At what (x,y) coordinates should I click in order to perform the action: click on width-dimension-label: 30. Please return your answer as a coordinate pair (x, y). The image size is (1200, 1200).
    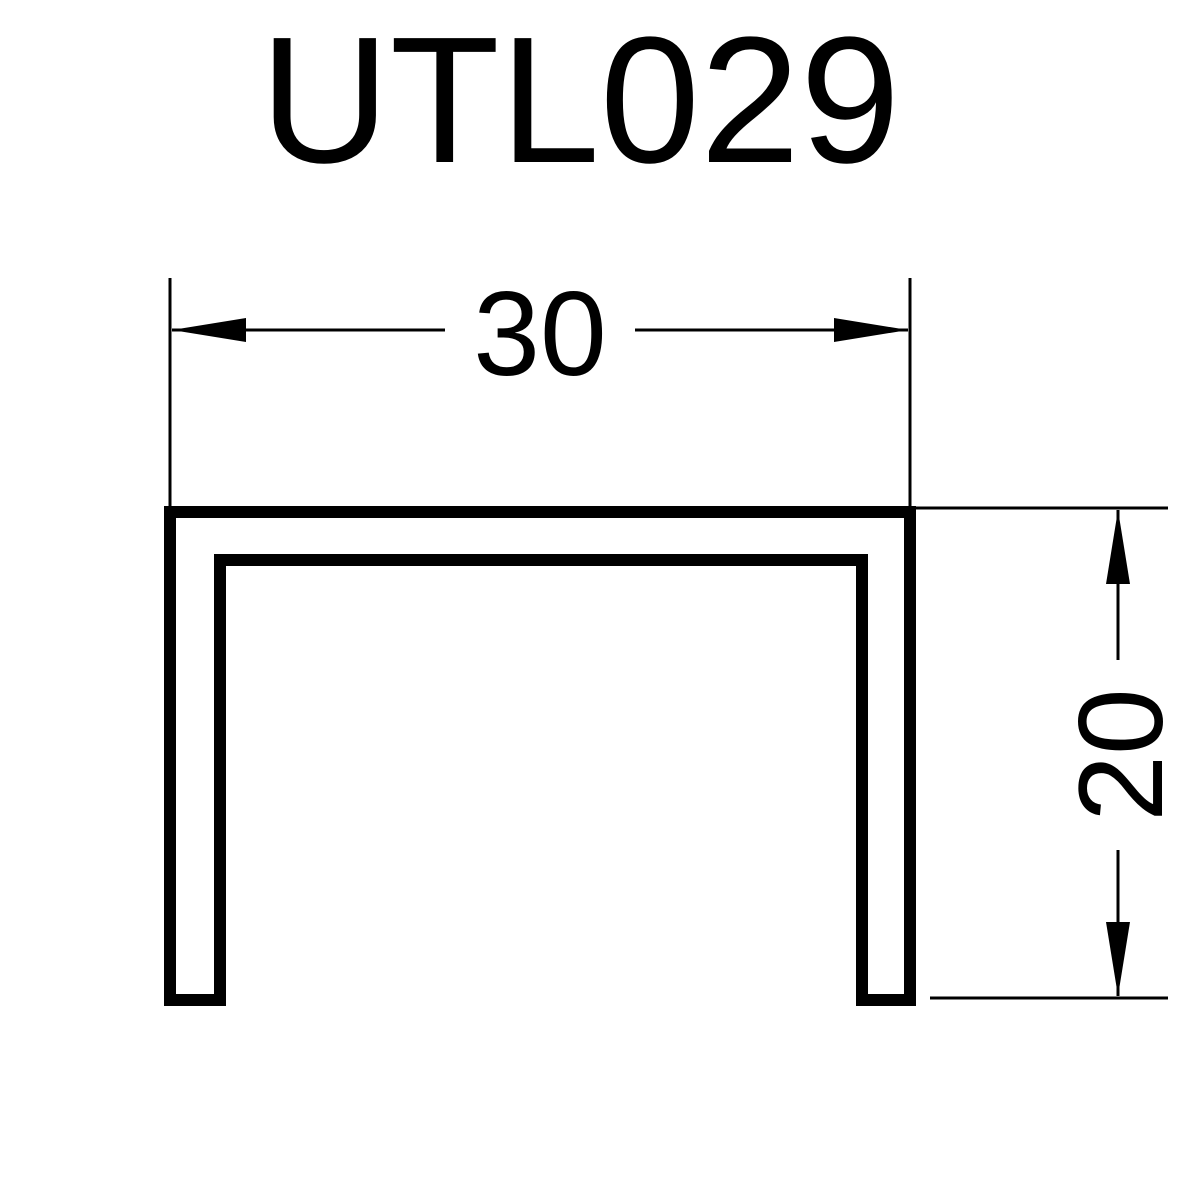
    Looking at the image, I should click on (539, 334).